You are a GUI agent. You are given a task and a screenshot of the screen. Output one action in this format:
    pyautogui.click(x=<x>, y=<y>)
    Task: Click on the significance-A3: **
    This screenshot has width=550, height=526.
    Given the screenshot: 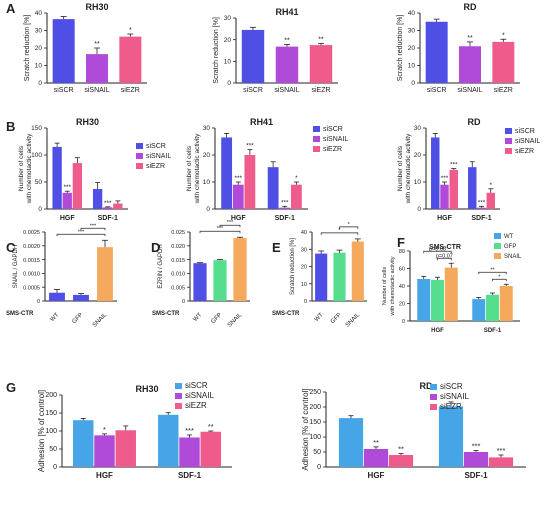 What is the action you would take?
    pyautogui.click(x=470, y=38)
    